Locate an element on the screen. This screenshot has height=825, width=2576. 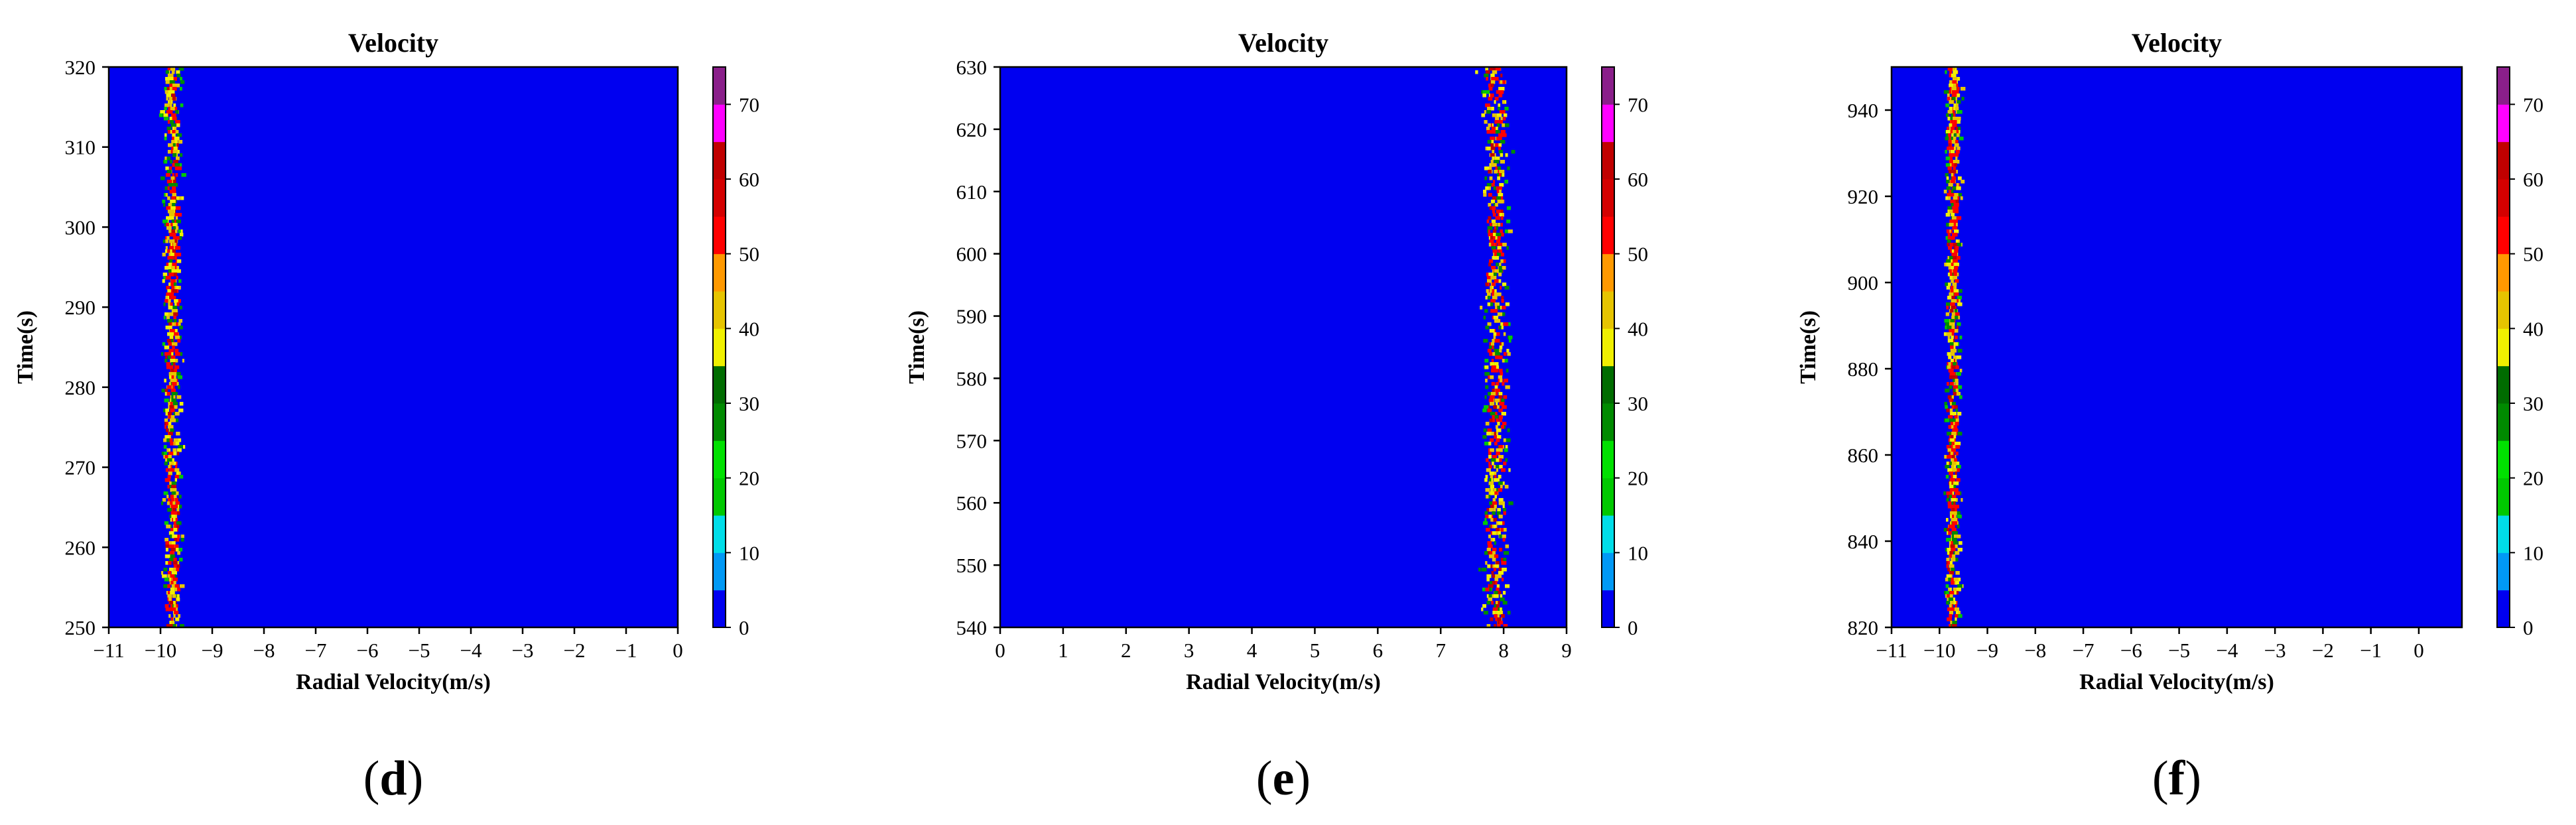
y-axis-label: Time(s) is located at coordinates (917, 347).